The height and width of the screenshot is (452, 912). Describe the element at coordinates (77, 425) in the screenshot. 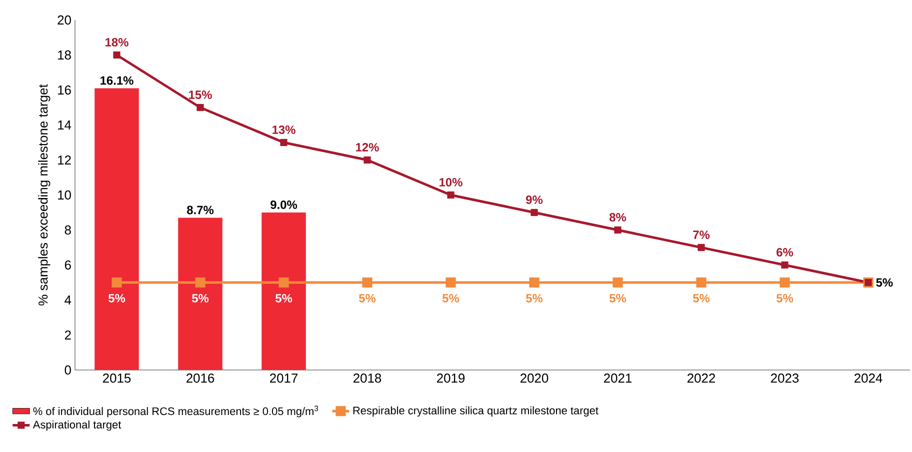

I see `legend-label: Aspirational target` at that location.